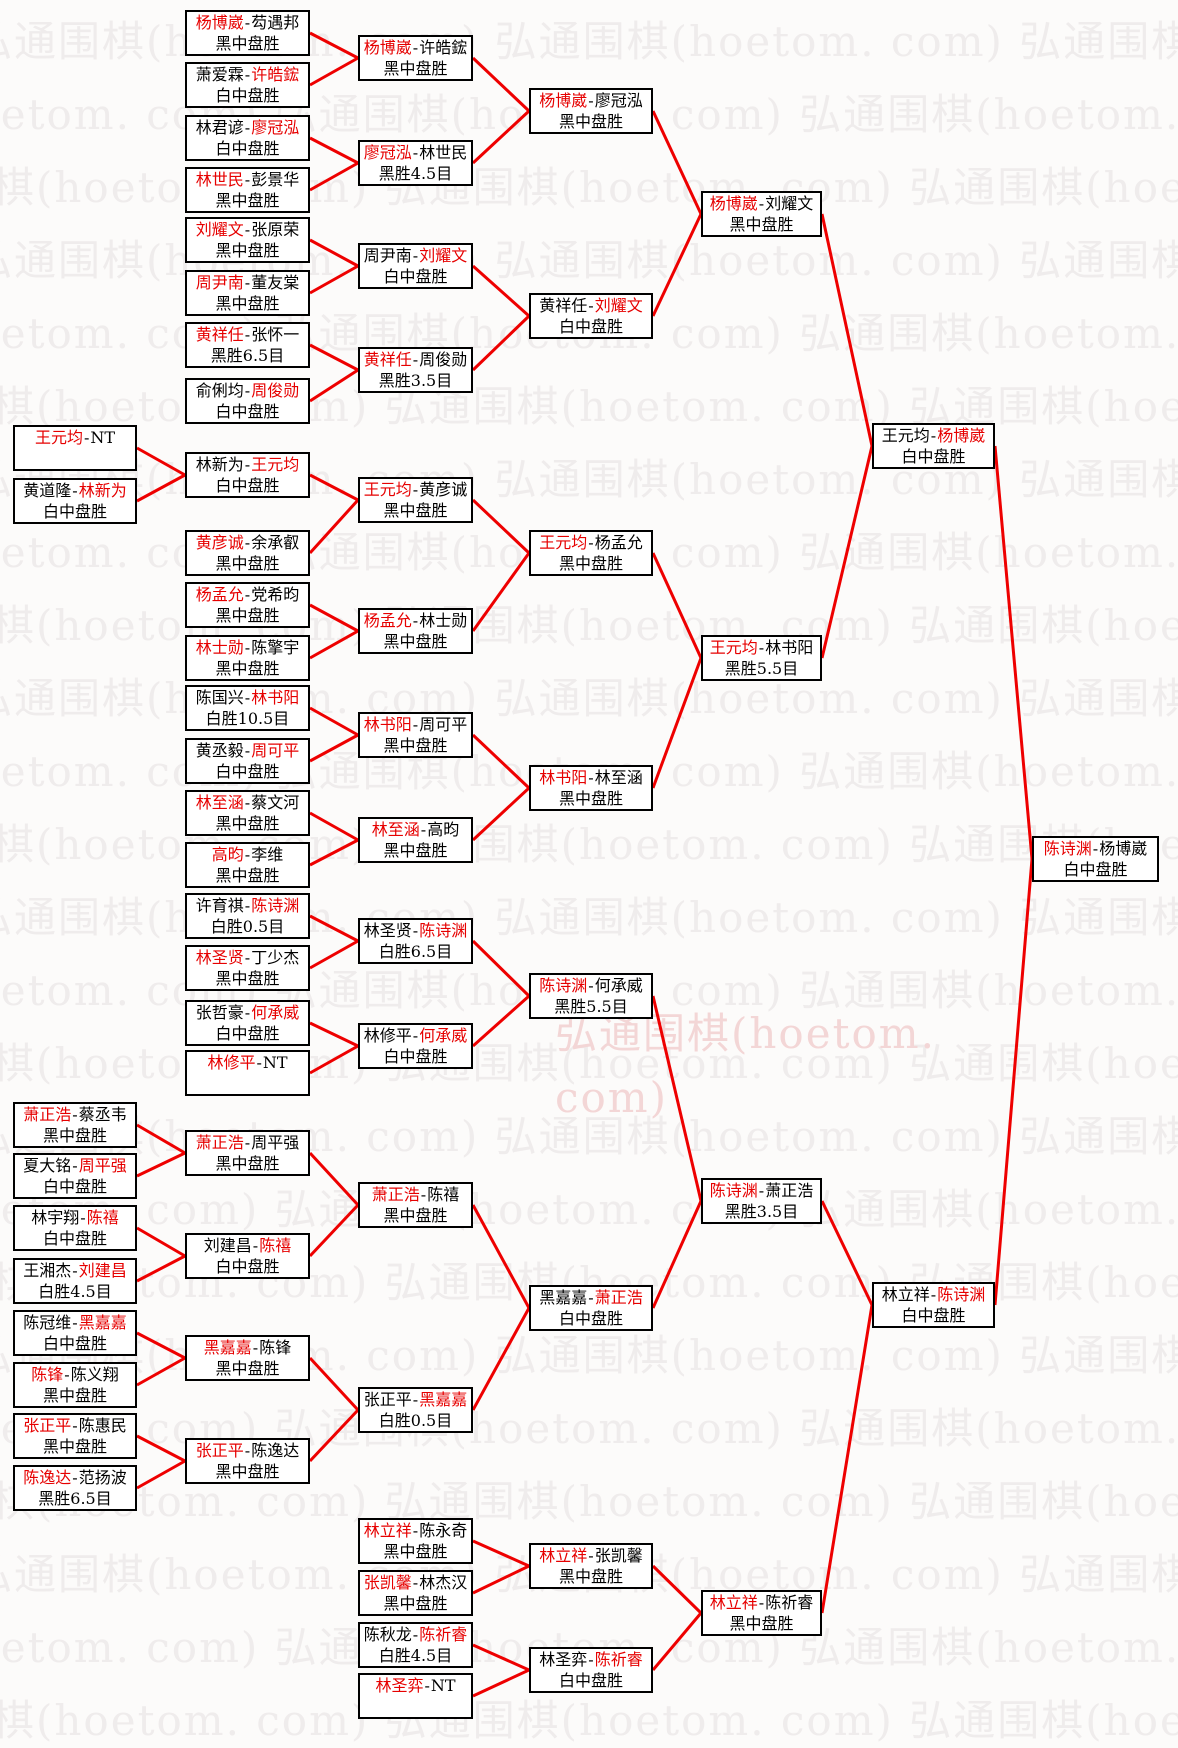 This screenshot has height=1748, width=1178. Describe the element at coordinates (75, 501) in the screenshot. I see `match-box-M10: 黄道隆-林新为 白中盘胜` at that location.